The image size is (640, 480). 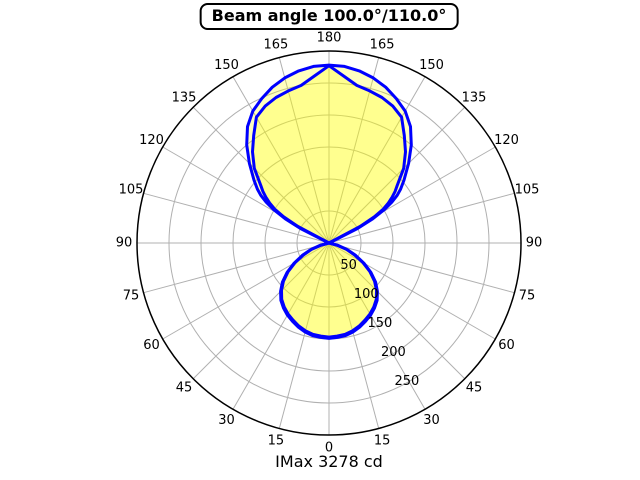 I want to click on beam-lobe-fills, so click(x=329, y=202).